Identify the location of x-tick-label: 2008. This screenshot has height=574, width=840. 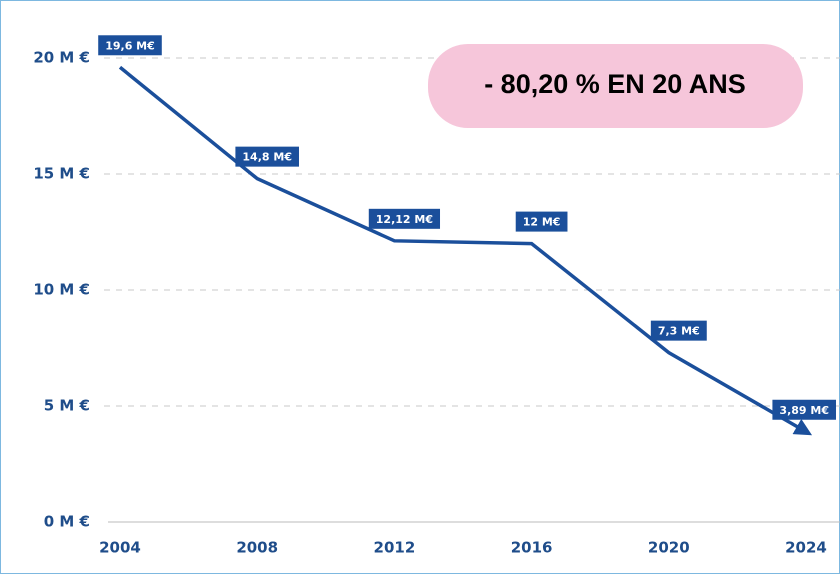
(257, 548).